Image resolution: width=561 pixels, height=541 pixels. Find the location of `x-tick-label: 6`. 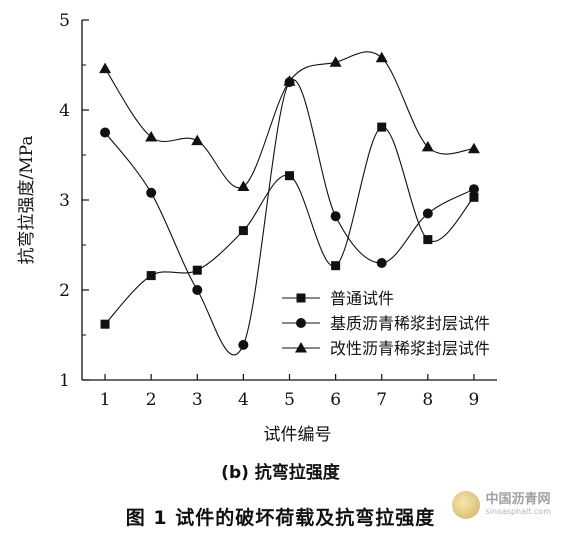

x-tick-label: 6 is located at coordinates (335, 400).